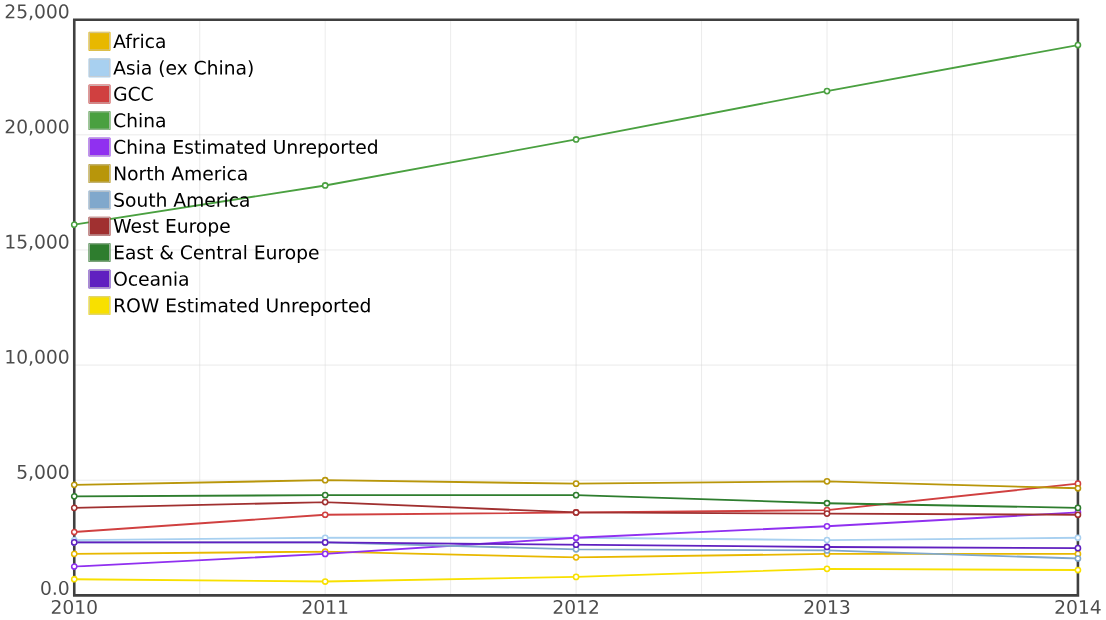 The image size is (1106, 620). What do you see at coordinates (139, 41) in the screenshot?
I see `legend-label: Africa` at bounding box center [139, 41].